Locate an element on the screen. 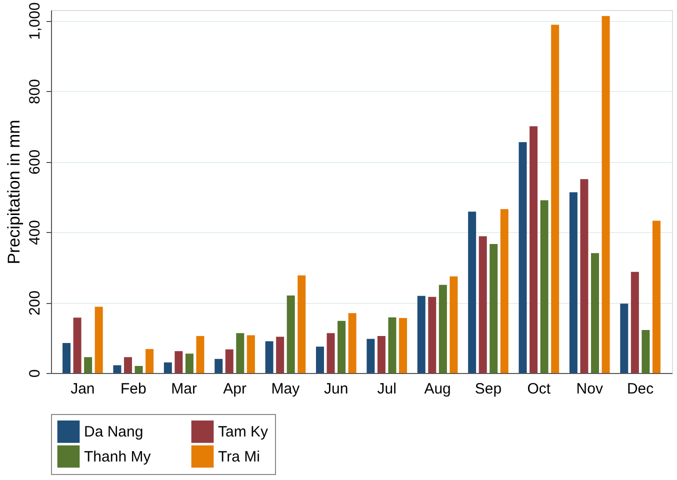 The image size is (677, 480). y-tick-label: 0 is located at coordinates (35, 373).